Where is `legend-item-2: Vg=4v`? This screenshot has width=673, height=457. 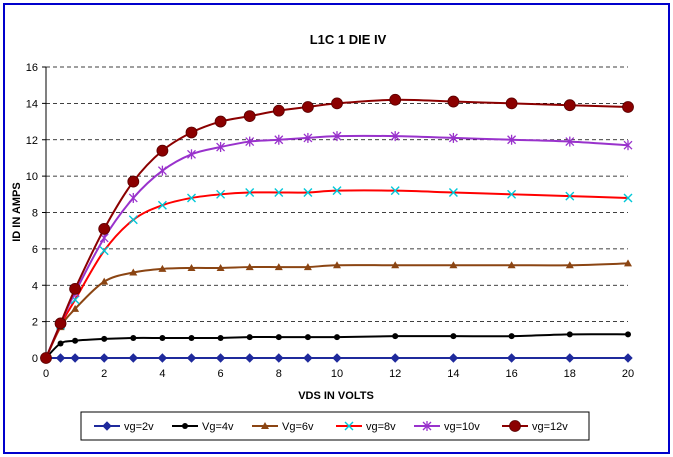
legend-item-2: Vg=4v is located at coordinates (203, 427).